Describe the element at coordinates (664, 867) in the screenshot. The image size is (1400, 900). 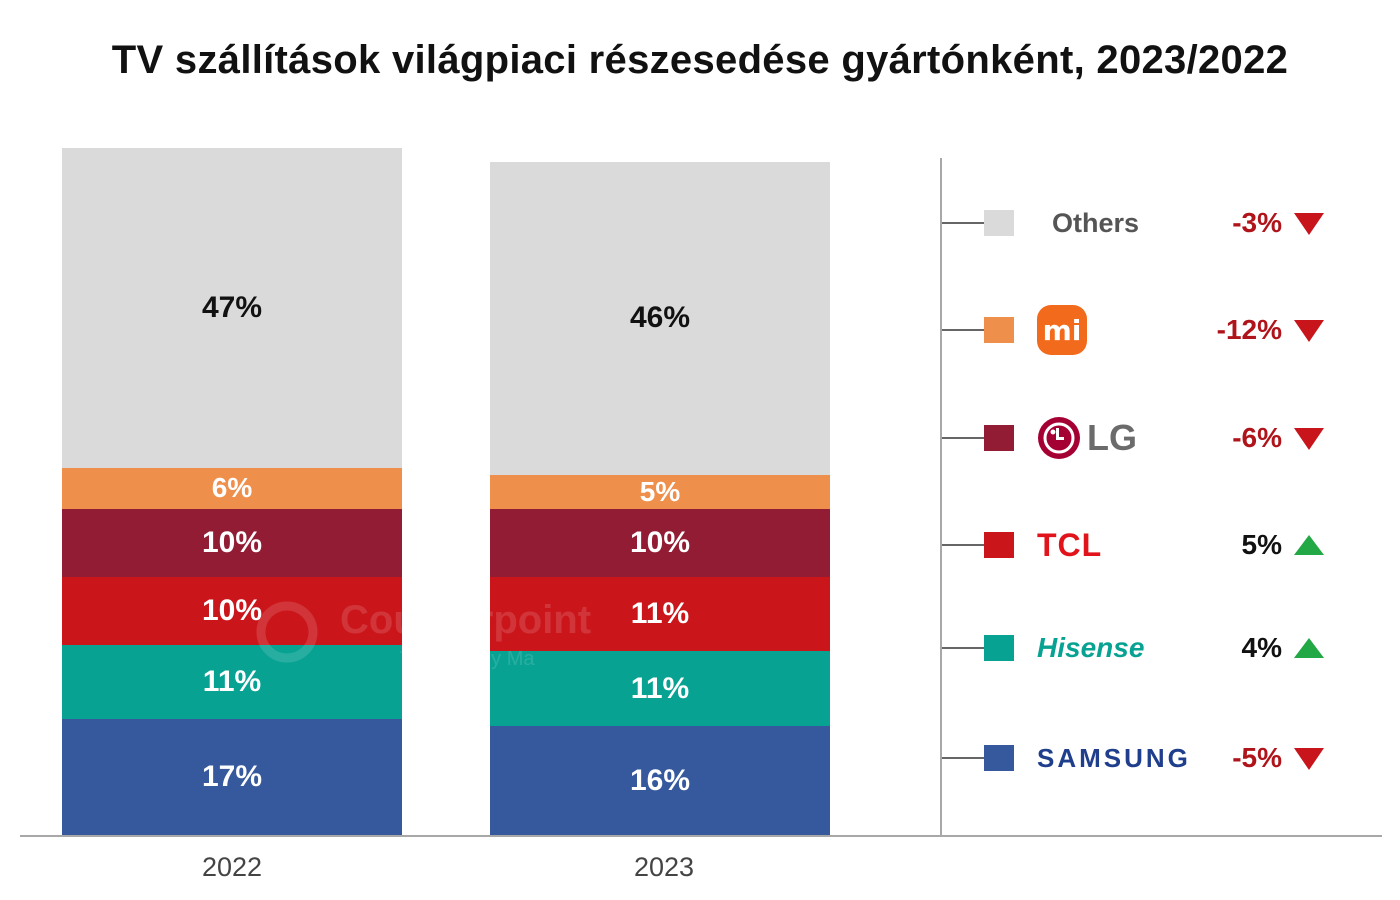
I see `x-tick-label: 2023` at that location.